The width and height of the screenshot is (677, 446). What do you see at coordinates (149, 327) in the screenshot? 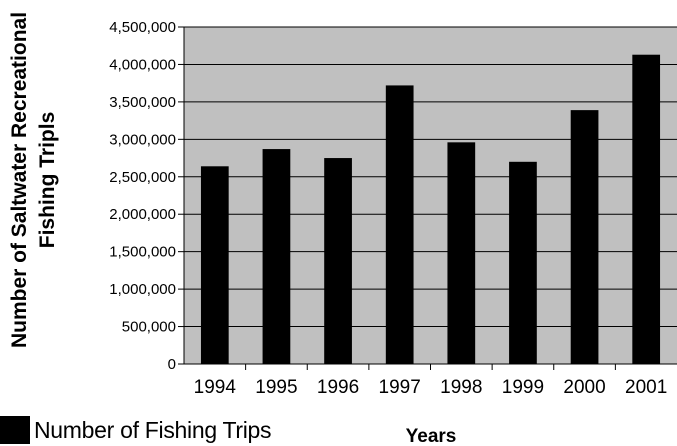
I see `y-tick-label: 500,000` at bounding box center [149, 327].